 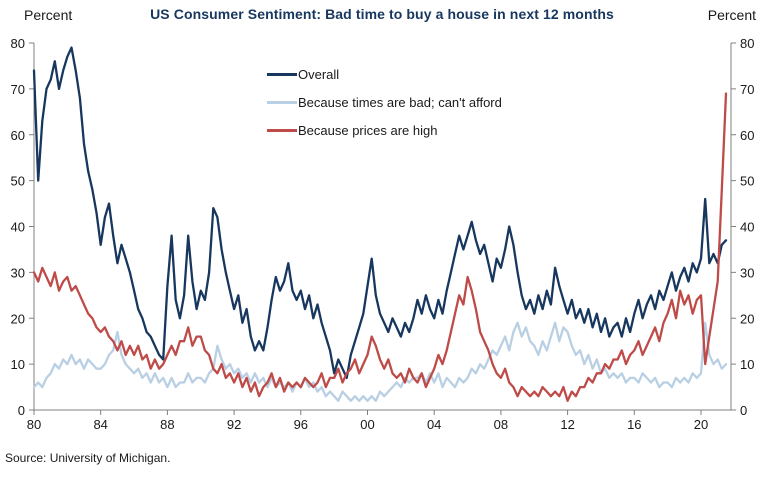 What do you see at coordinates (100, 424) in the screenshot?
I see `x-tick-label: 84` at bounding box center [100, 424].